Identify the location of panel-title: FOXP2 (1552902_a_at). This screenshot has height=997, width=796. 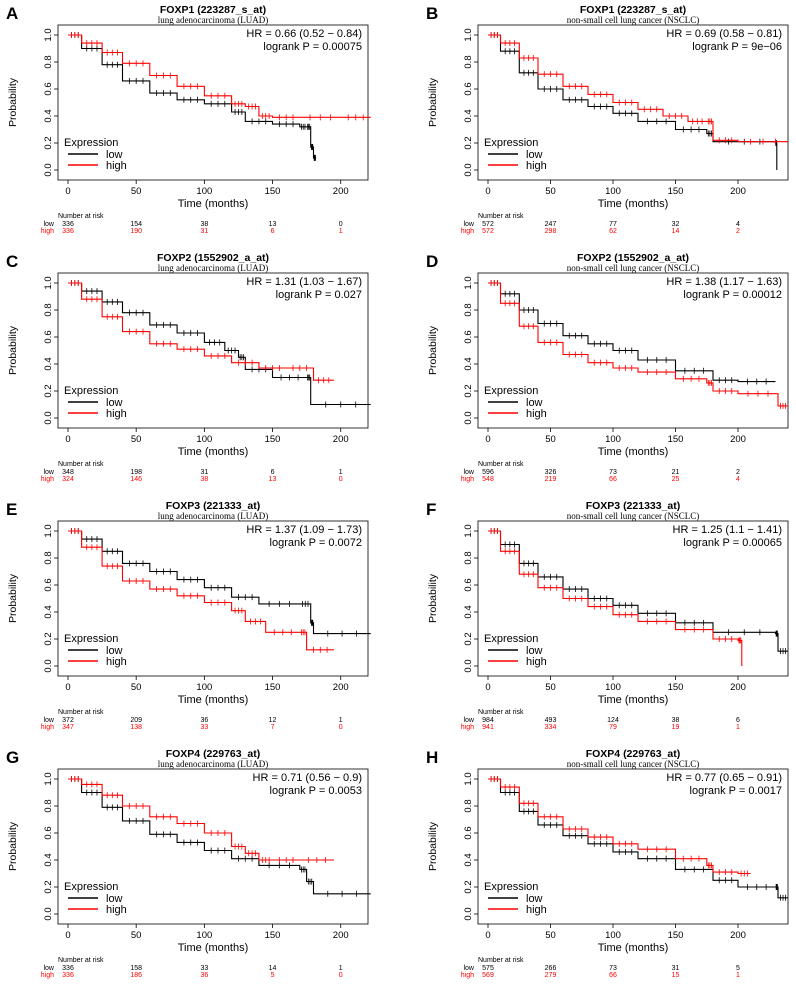
(633, 258).